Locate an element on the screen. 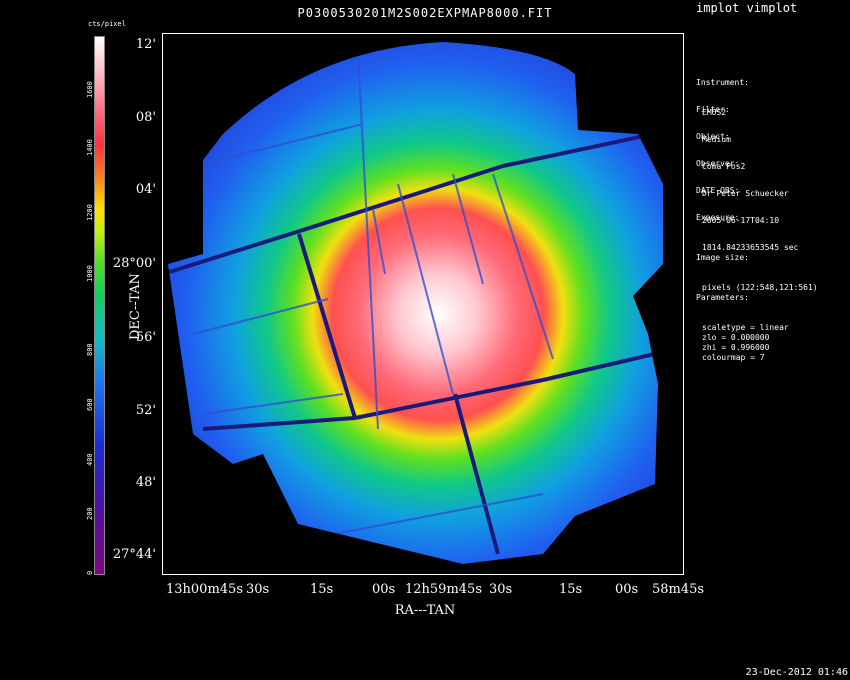 The image size is (850, 680). info-value: Dr Peter Schuecker is located at coordinates (745, 193).